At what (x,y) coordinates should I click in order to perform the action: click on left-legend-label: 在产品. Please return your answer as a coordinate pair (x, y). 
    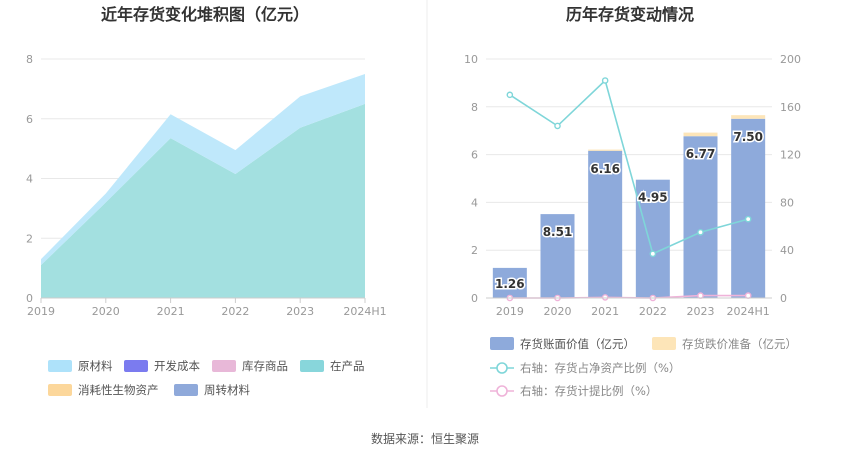
    Looking at the image, I should click on (347, 366).